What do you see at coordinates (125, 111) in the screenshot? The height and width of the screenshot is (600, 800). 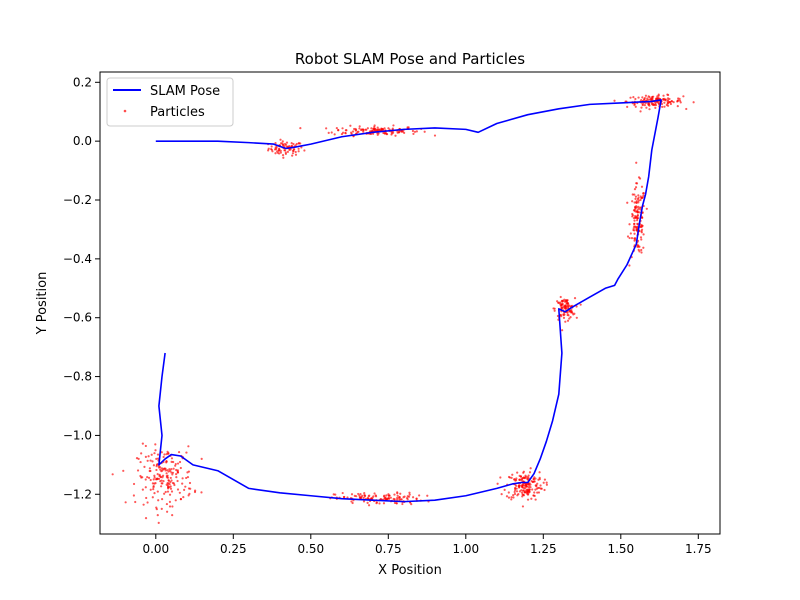 I see `legend-particles-marker` at bounding box center [125, 111].